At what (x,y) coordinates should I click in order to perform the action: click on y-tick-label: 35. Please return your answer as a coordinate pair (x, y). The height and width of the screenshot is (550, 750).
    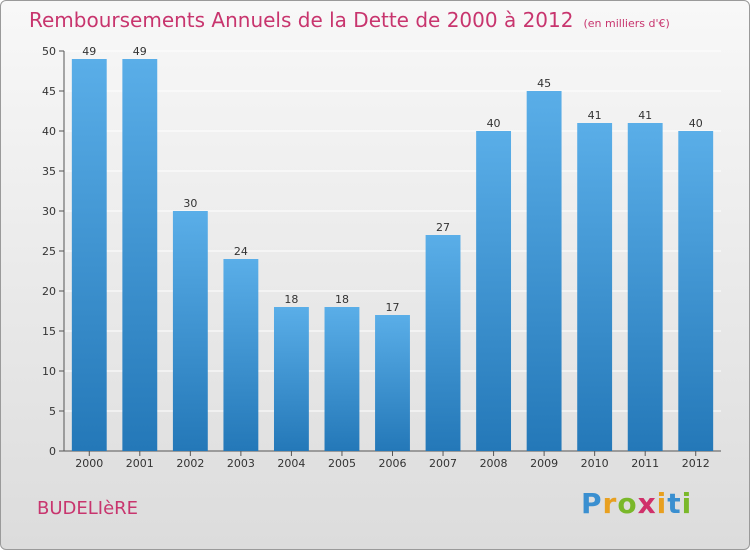
    Looking at the image, I should click on (49, 171).